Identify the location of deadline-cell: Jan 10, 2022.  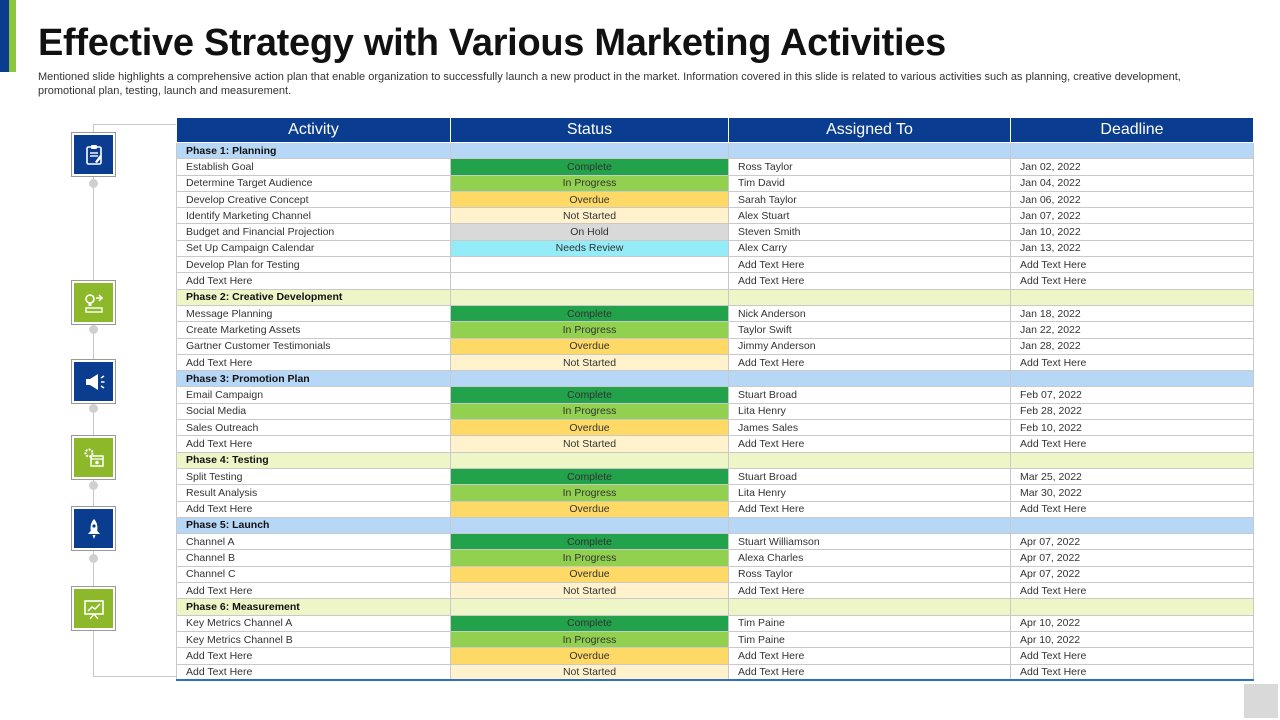
(1132, 232).